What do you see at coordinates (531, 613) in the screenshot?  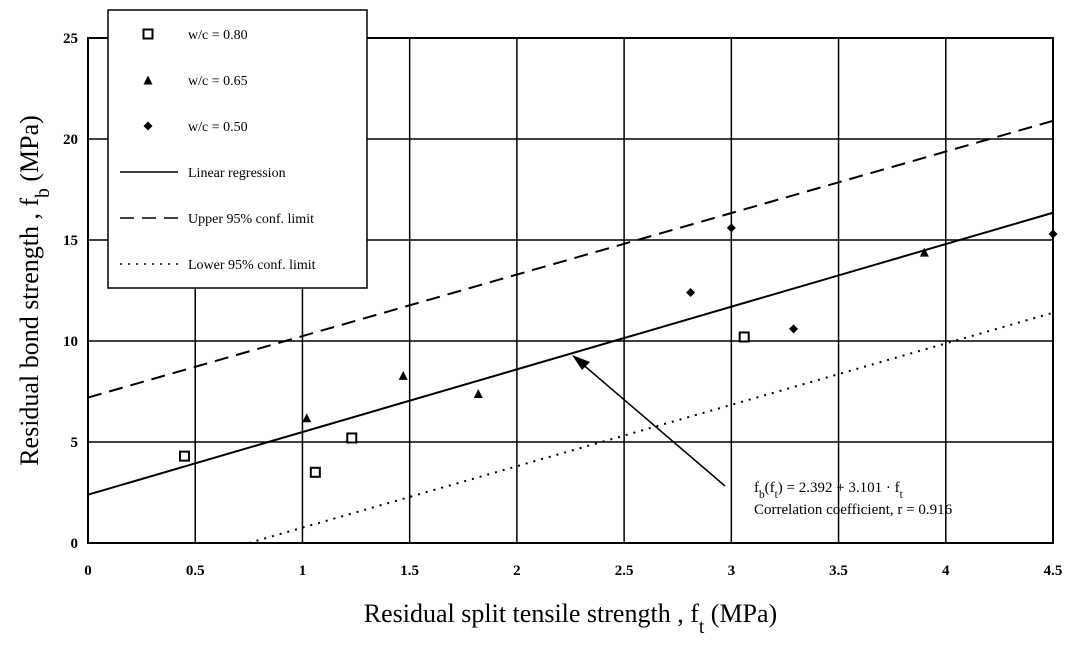 I see `text-part: Residual split tensile strength , f` at bounding box center [531, 613].